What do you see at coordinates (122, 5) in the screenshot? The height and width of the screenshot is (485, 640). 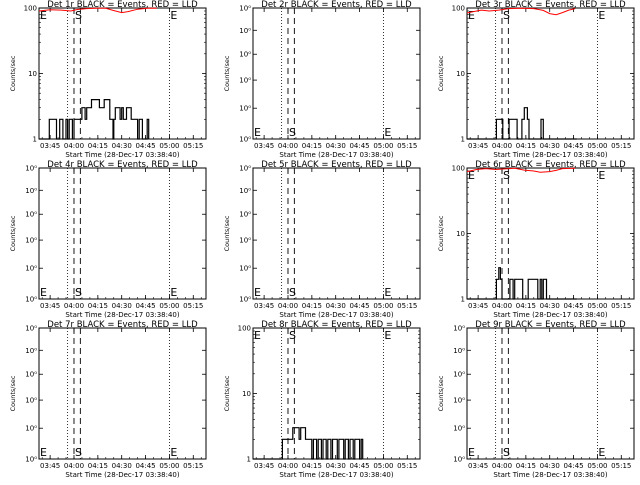 I see `panel-title: Det 1r BLACK = Events, RED = LLD` at bounding box center [122, 5].